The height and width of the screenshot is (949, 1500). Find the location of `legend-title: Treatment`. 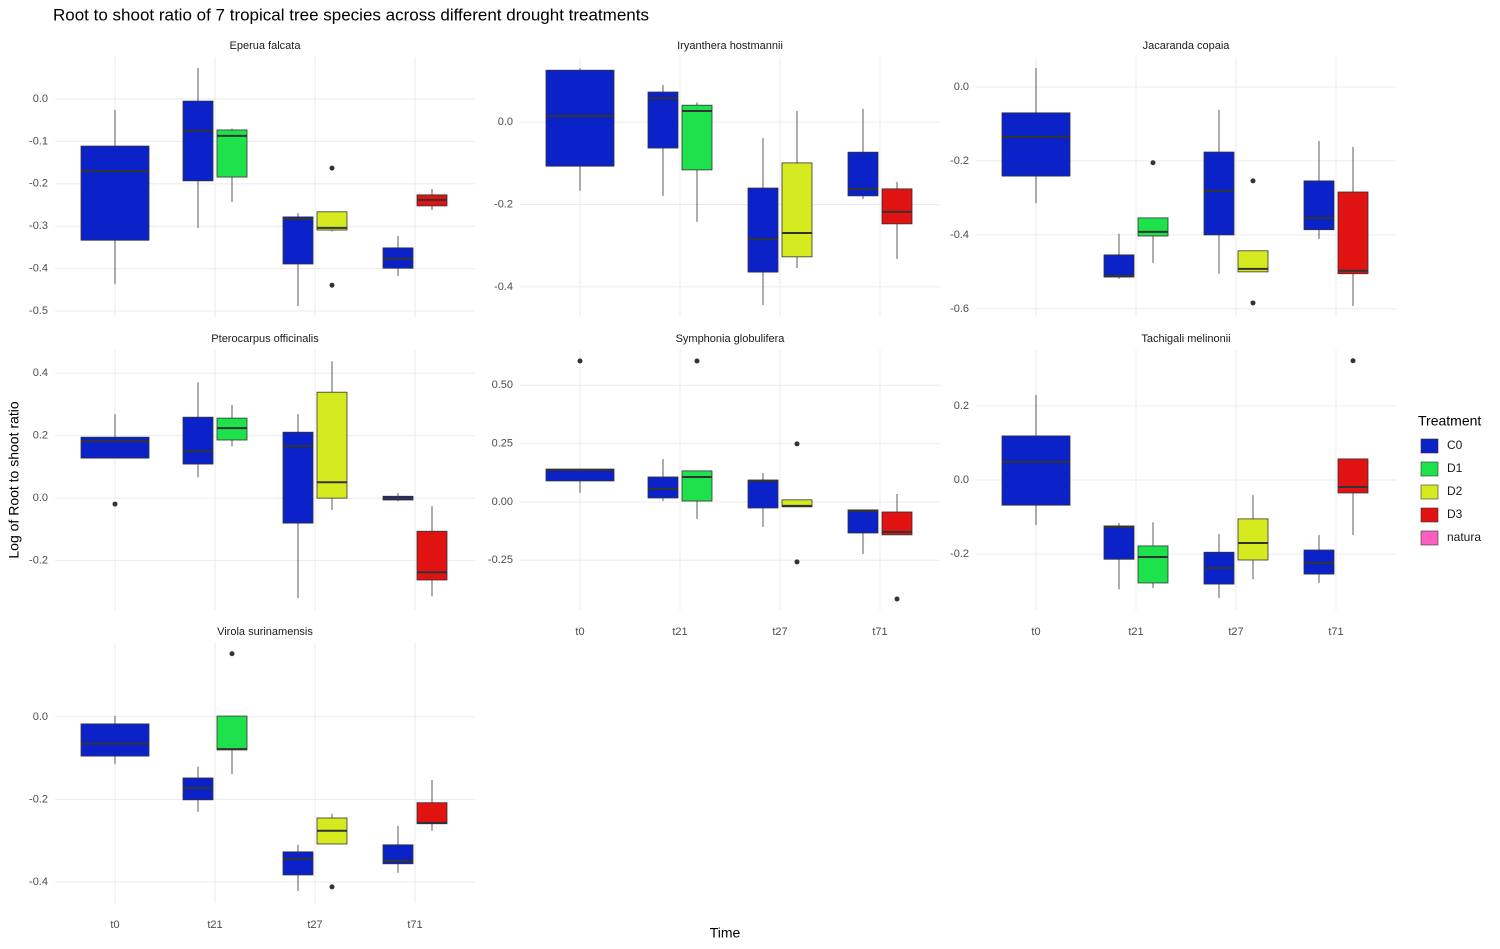

legend-title: Treatment is located at coordinates (1449, 421).